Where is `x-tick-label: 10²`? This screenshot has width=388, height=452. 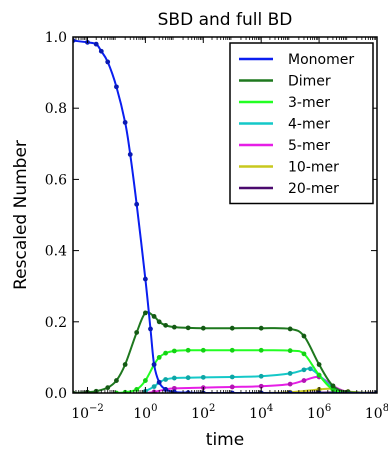 x-tick-label: 10² is located at coordinates (203, 412).